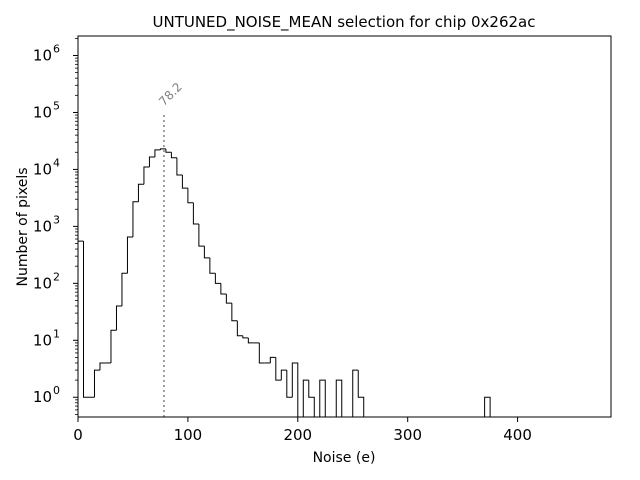  Describe the element at coordinates (407, 435) in the screenshot. I see `x-tick-label: 300` at that location.